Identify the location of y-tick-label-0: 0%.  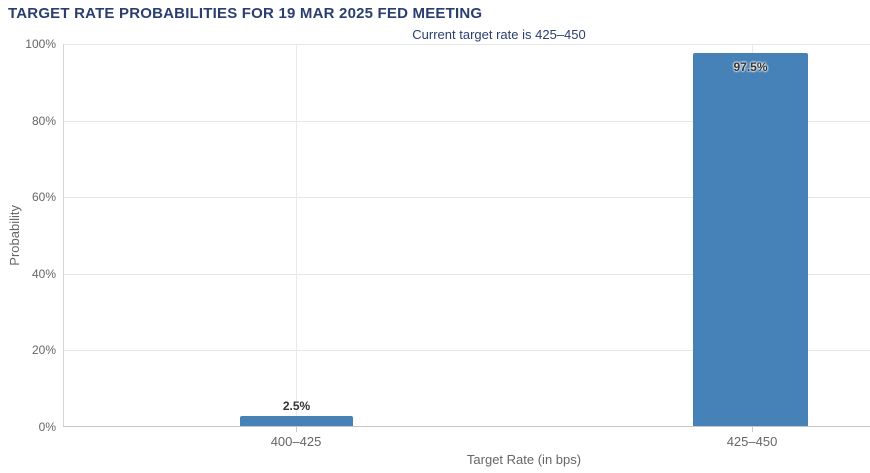
(47, 427).